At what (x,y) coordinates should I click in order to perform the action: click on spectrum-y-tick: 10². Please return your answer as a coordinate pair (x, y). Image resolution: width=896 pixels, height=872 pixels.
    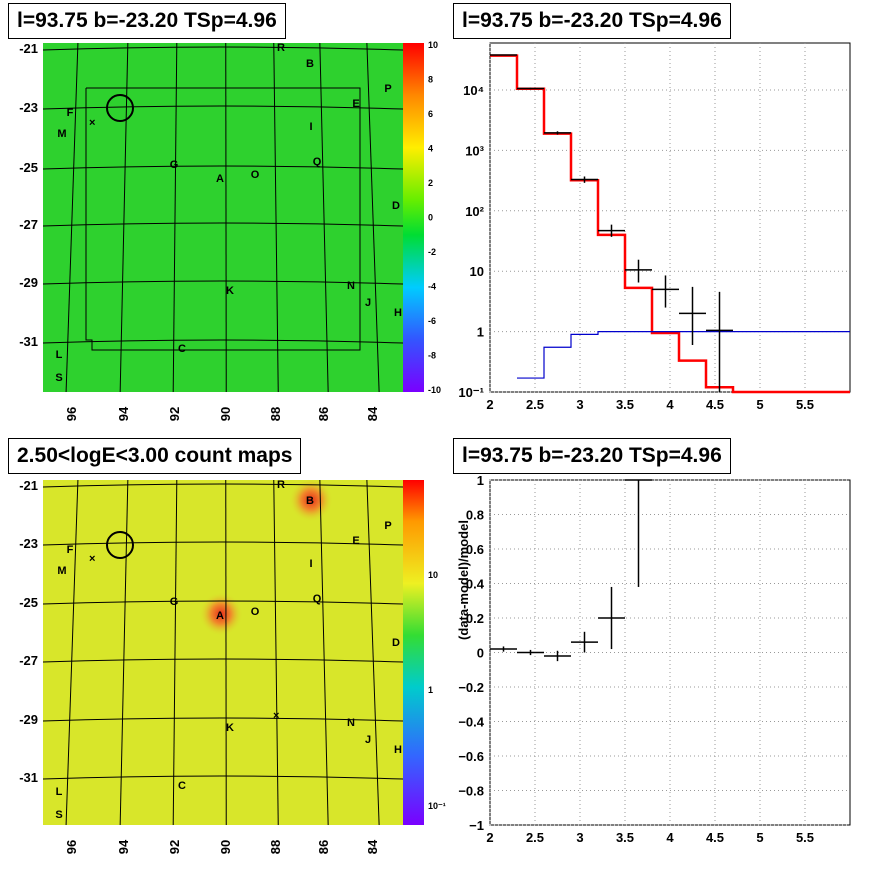
    Looking at the image, I should click on (474, 211).